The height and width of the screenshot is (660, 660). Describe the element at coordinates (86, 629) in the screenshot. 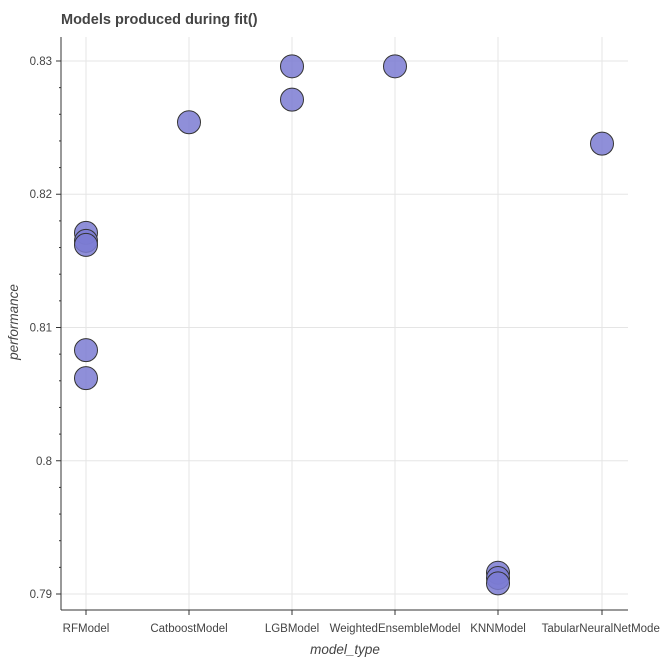

I see `x-tick-label: RFModel` at that location.